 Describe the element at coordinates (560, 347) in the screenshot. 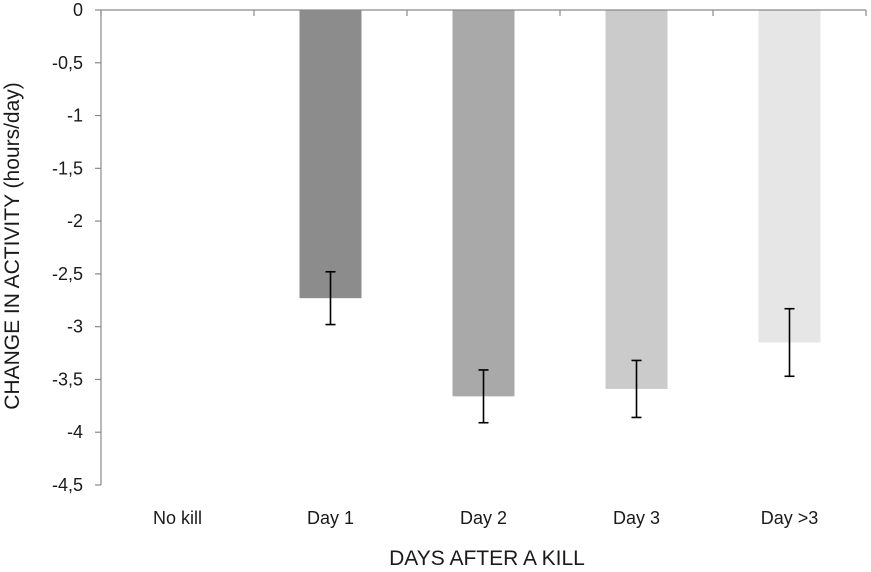

I see `error-bars-group` at that location.